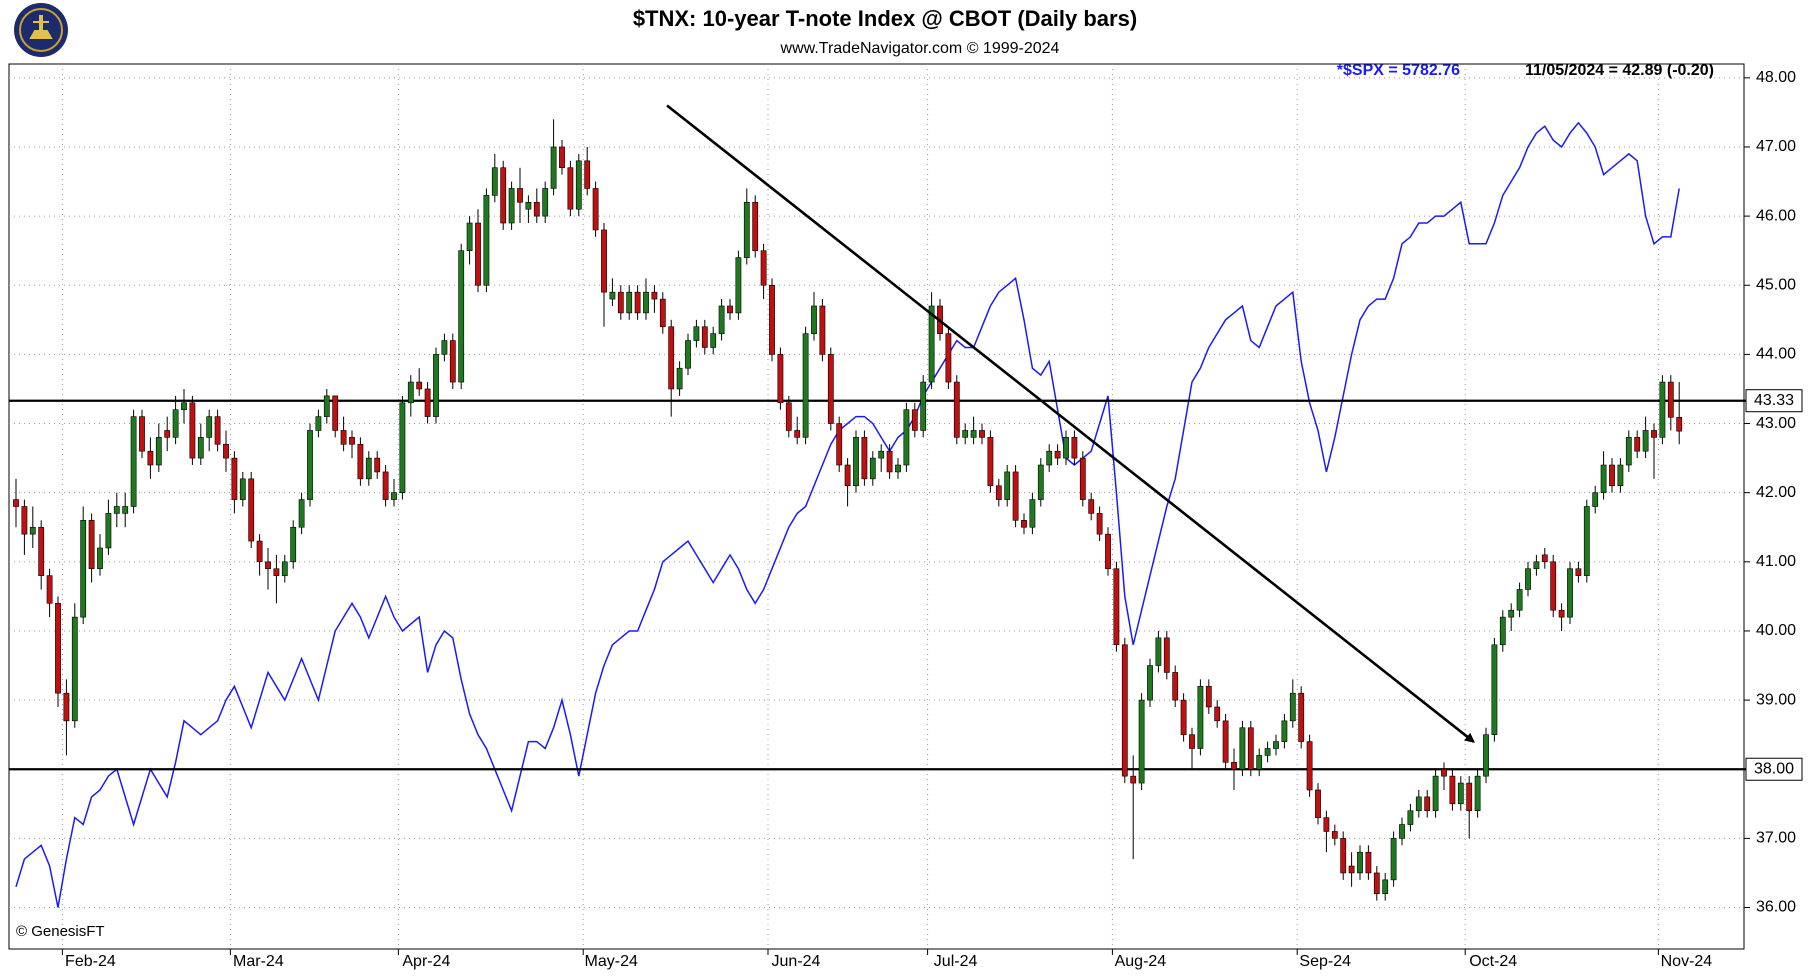 Image resolution: width=1819 pixels, height=976 pixels. Describe the element at coordinates (1776, 146) in the screenshot. I see `y-tick-label: 47.00` at that location.